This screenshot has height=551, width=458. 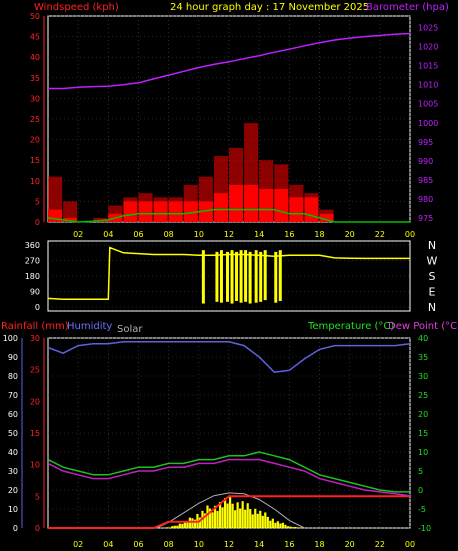 What do you see at coordinates (432, 276) in the screenshot?
I see `compass-label: S` at bounding box center [432, 276].